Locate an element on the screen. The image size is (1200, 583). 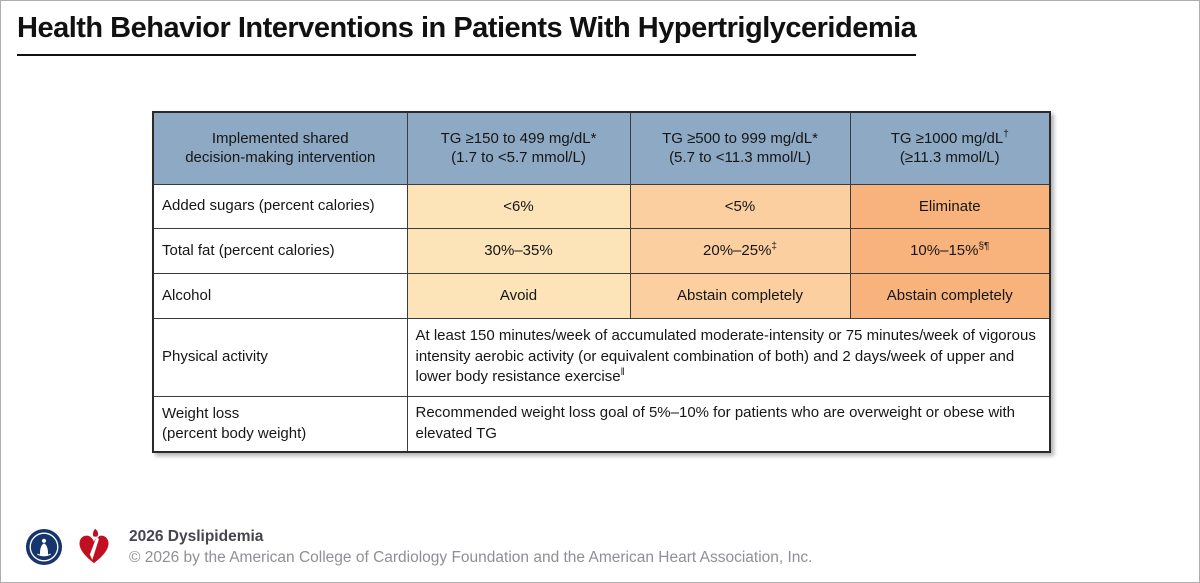
dagger-footnote-marker: † is located at coordinates (1006, 134).